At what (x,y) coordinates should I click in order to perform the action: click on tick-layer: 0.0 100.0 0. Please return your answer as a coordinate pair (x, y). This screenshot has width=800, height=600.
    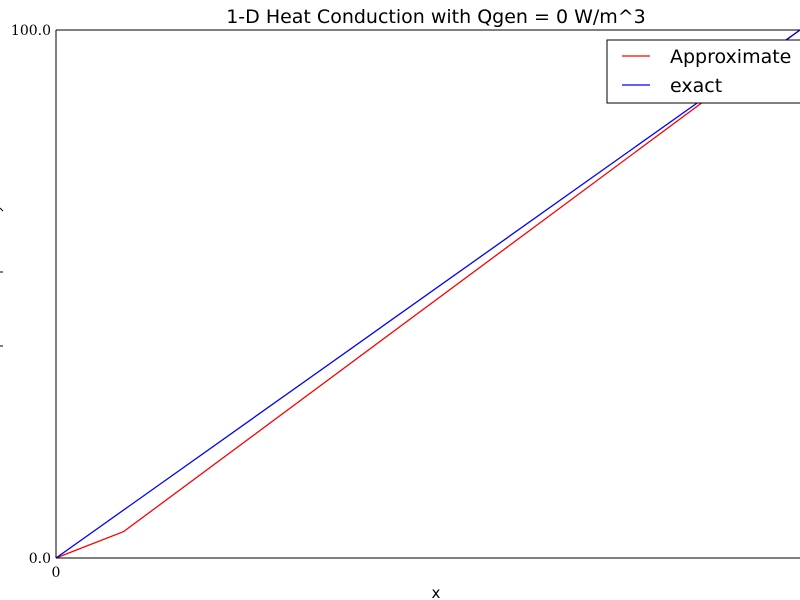
    Looking at the image, I should click on (30, 302).